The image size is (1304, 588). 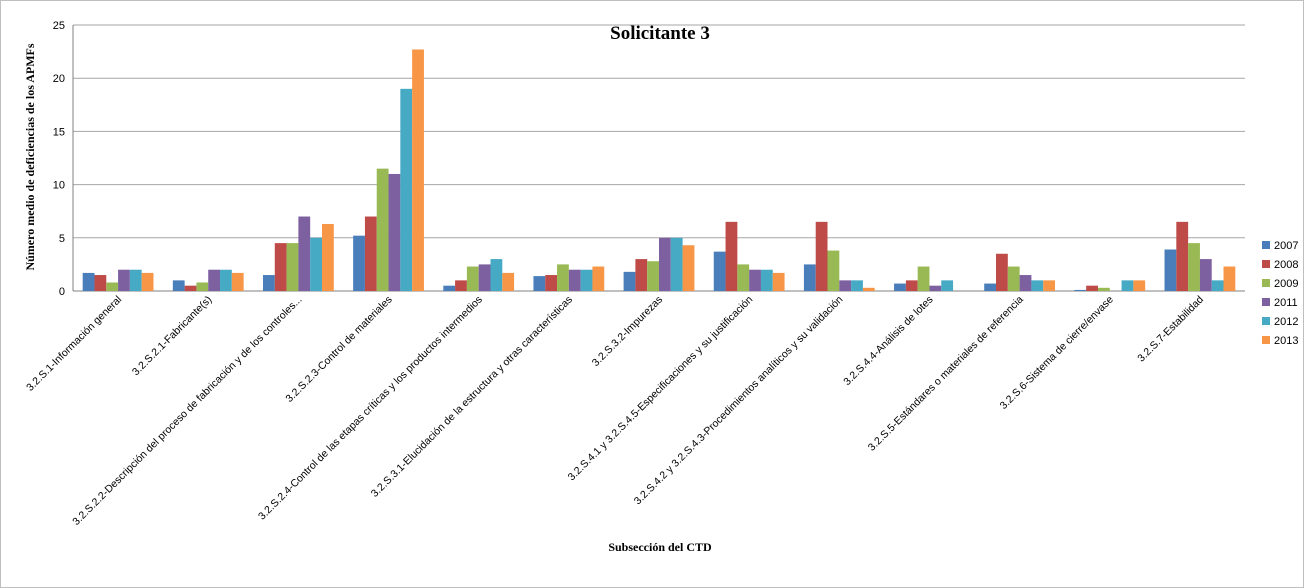 What do you see at coordinates (1266, 283) in the screenshot?
I see `legend-swatch-2009` at bounding box center [1266, 283].